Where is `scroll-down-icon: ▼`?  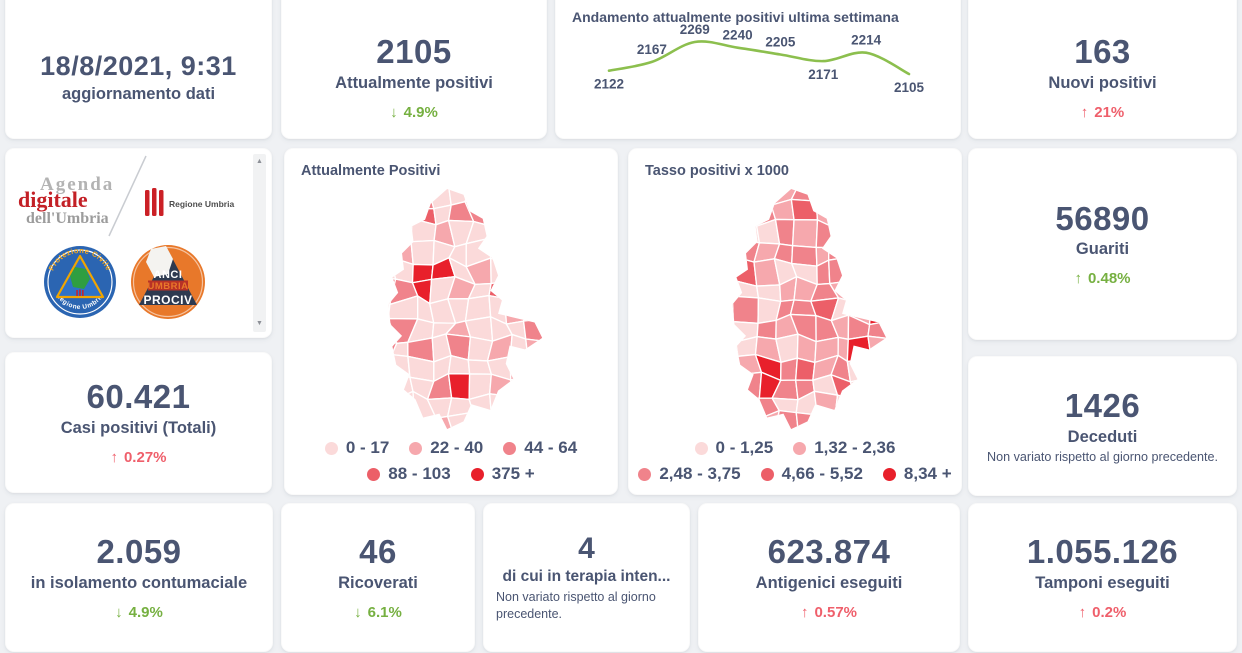
scroll-down-icon: ▼ is located at coordinates (259, 323).